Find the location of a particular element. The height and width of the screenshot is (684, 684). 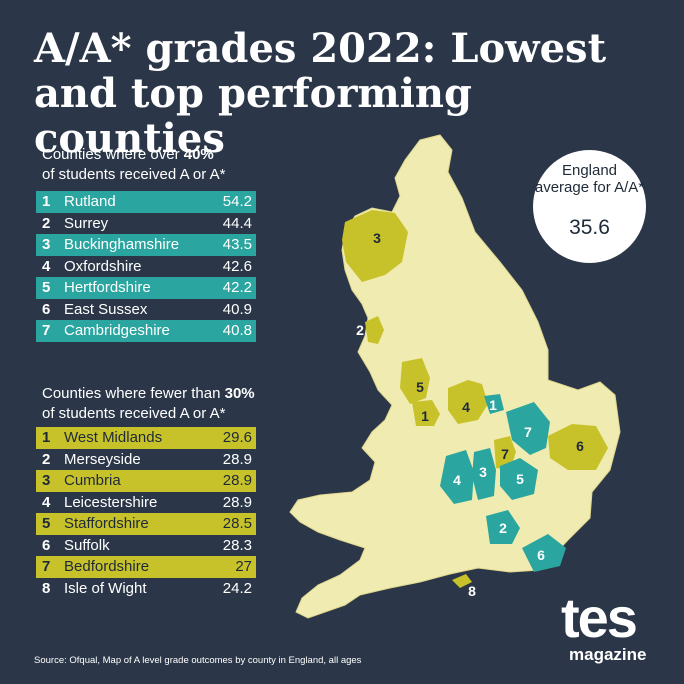

county-value: 24.2 is located at coordinates (237, 588).